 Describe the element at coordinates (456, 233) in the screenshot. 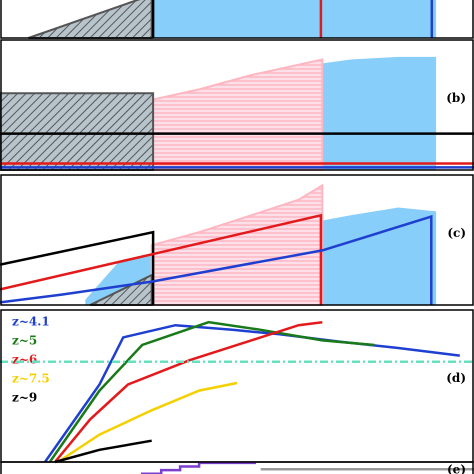

I see `panel-label: (c)` at that location.